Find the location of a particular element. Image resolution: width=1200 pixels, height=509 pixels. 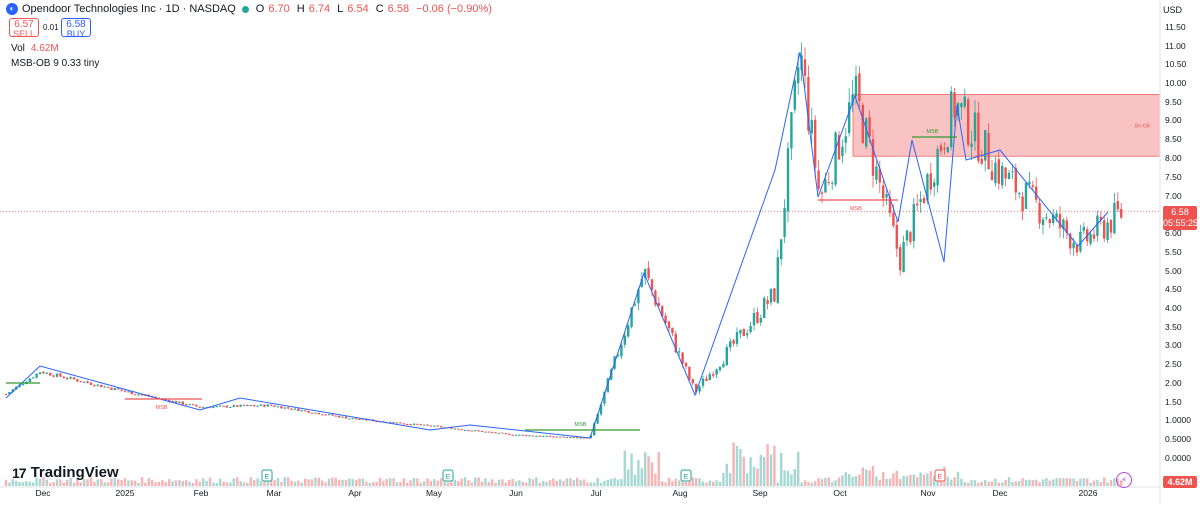

close-label: C is located at coordinates (379, 9).